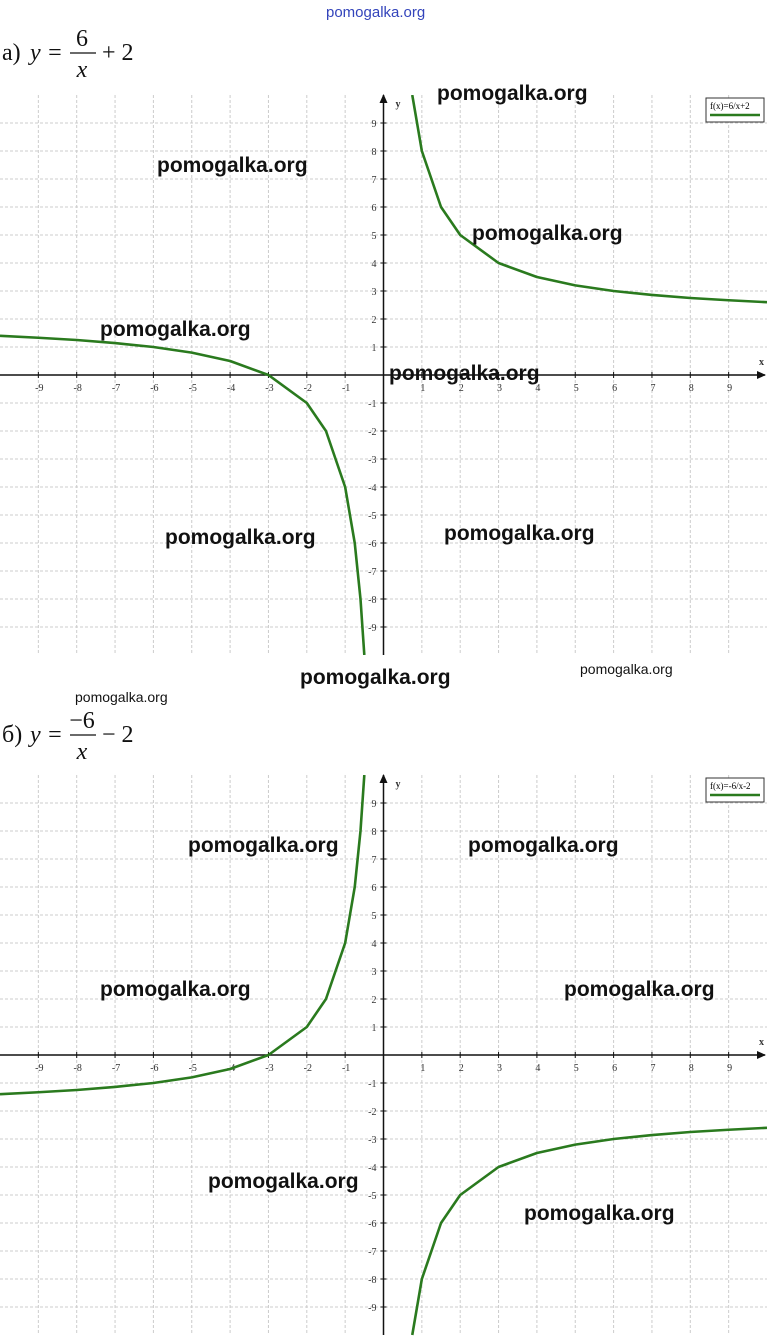 This screenshot has width=767, height=1336. Describe the element at coordinates (730, 786) in the screenshot. I see `legend-label: f(x)=-6/x-2` at that location.